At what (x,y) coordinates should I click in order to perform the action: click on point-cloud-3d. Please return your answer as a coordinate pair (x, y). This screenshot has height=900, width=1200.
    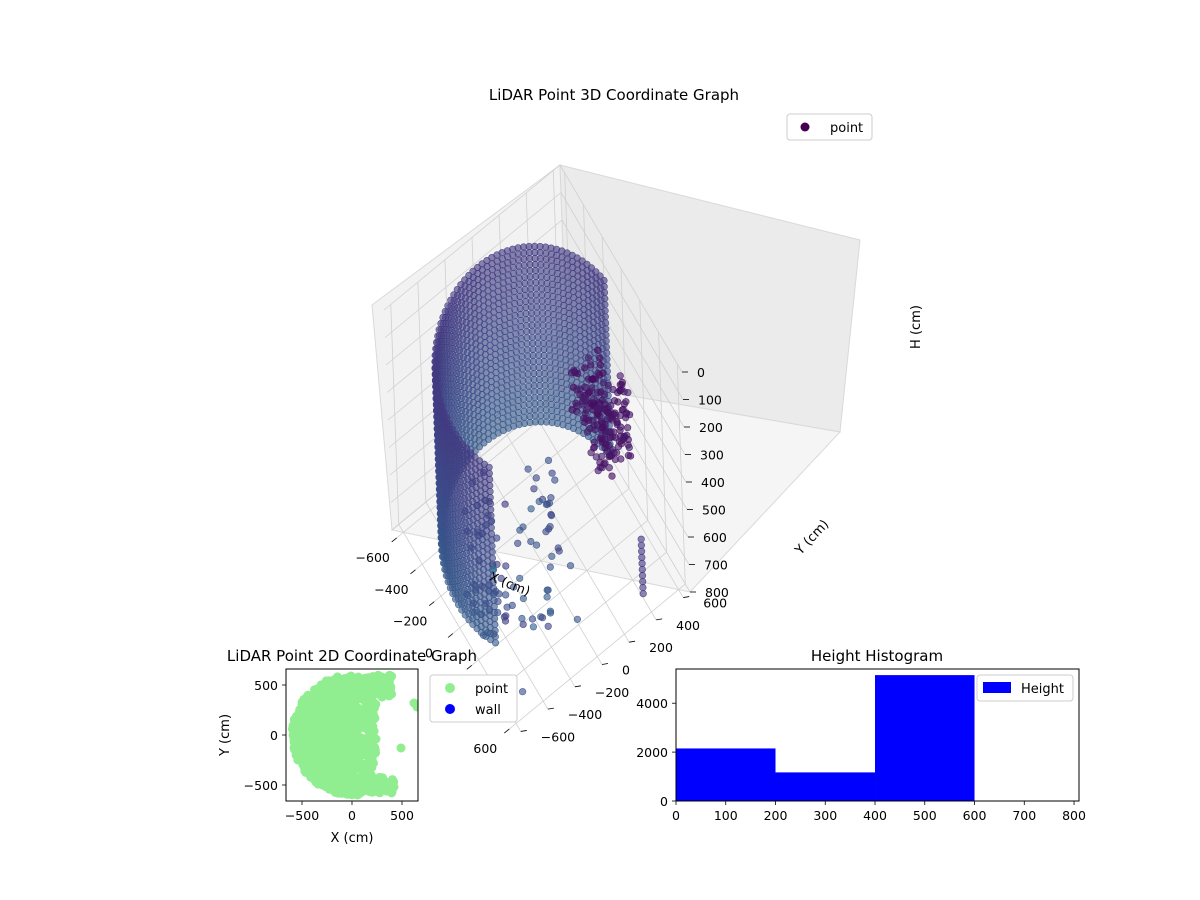
    Looking at the image, I should click on (539, 469).